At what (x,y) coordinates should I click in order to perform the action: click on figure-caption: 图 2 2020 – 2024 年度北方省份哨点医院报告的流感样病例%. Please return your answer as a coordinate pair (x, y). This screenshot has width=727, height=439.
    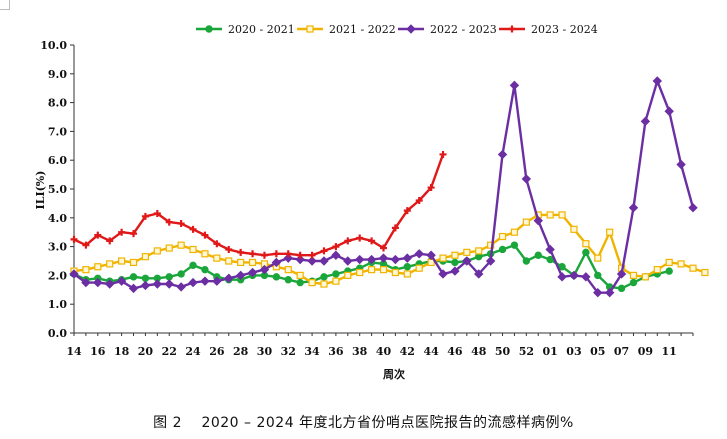
    Looking at the image, I should click on (363, 423).